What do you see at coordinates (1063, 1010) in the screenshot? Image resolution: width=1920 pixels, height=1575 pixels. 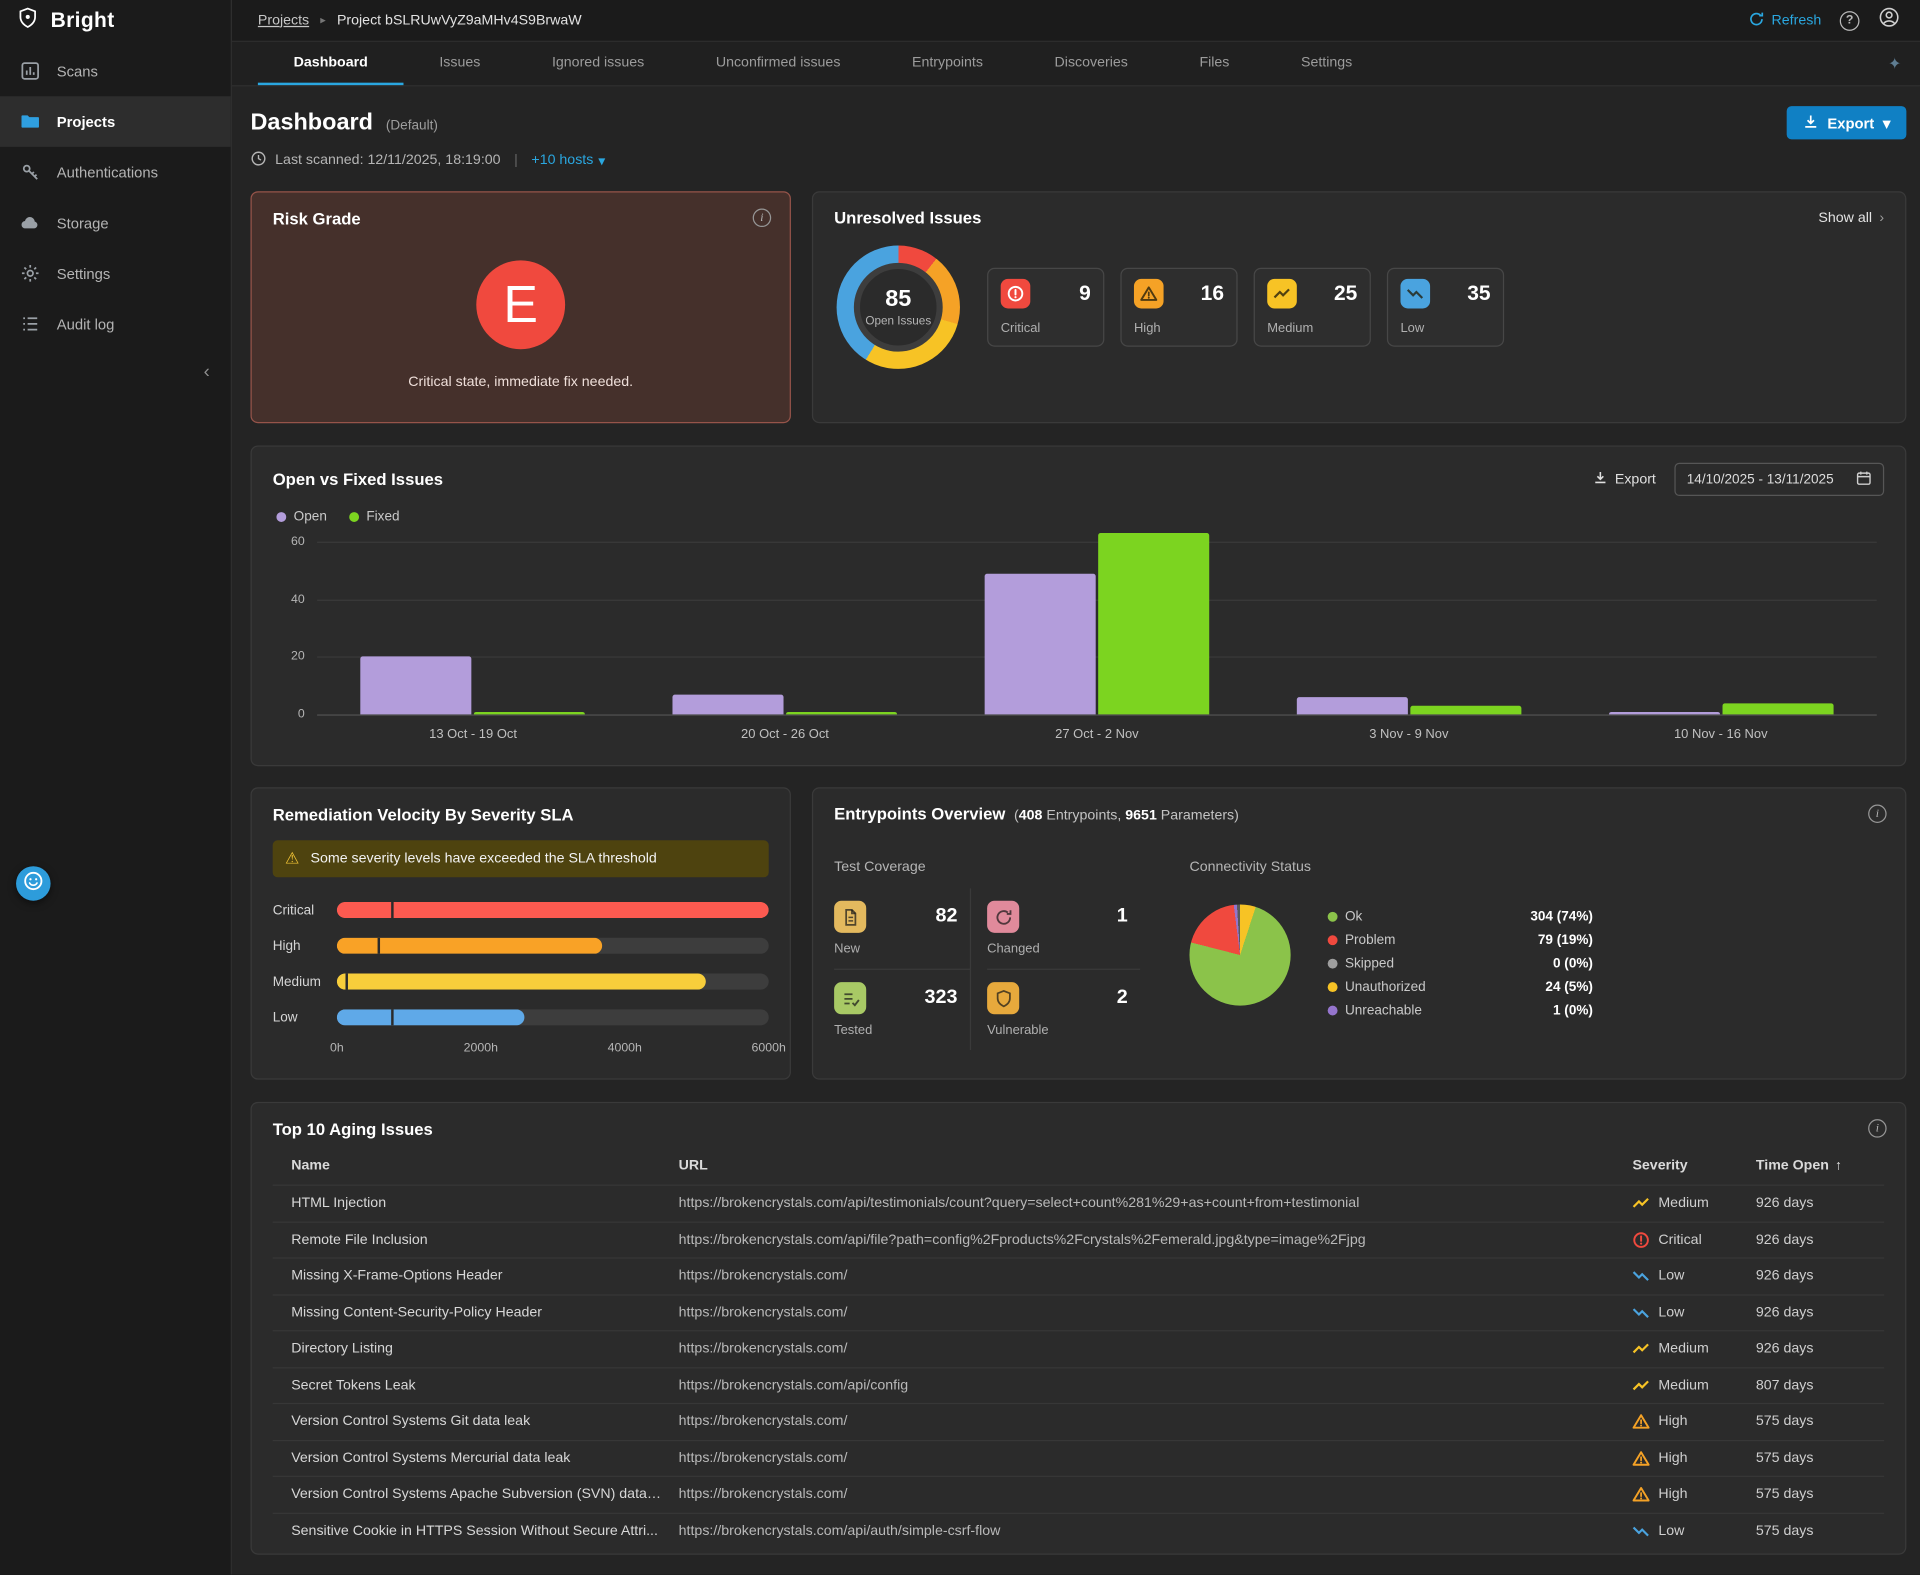 I see `coverage-vulnerable: 2 Vulnerable` at bounding box center [1063, 1010].